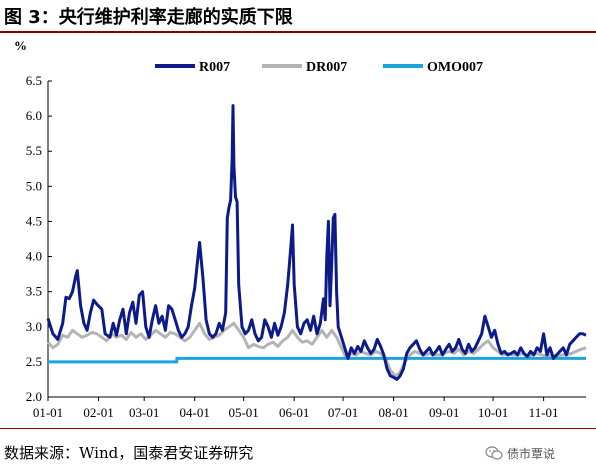 The image size is (596, 470). Describe the element at coordinates (343, 412) in the screenshot. I see `x-tick-label: 07-01` at that location.